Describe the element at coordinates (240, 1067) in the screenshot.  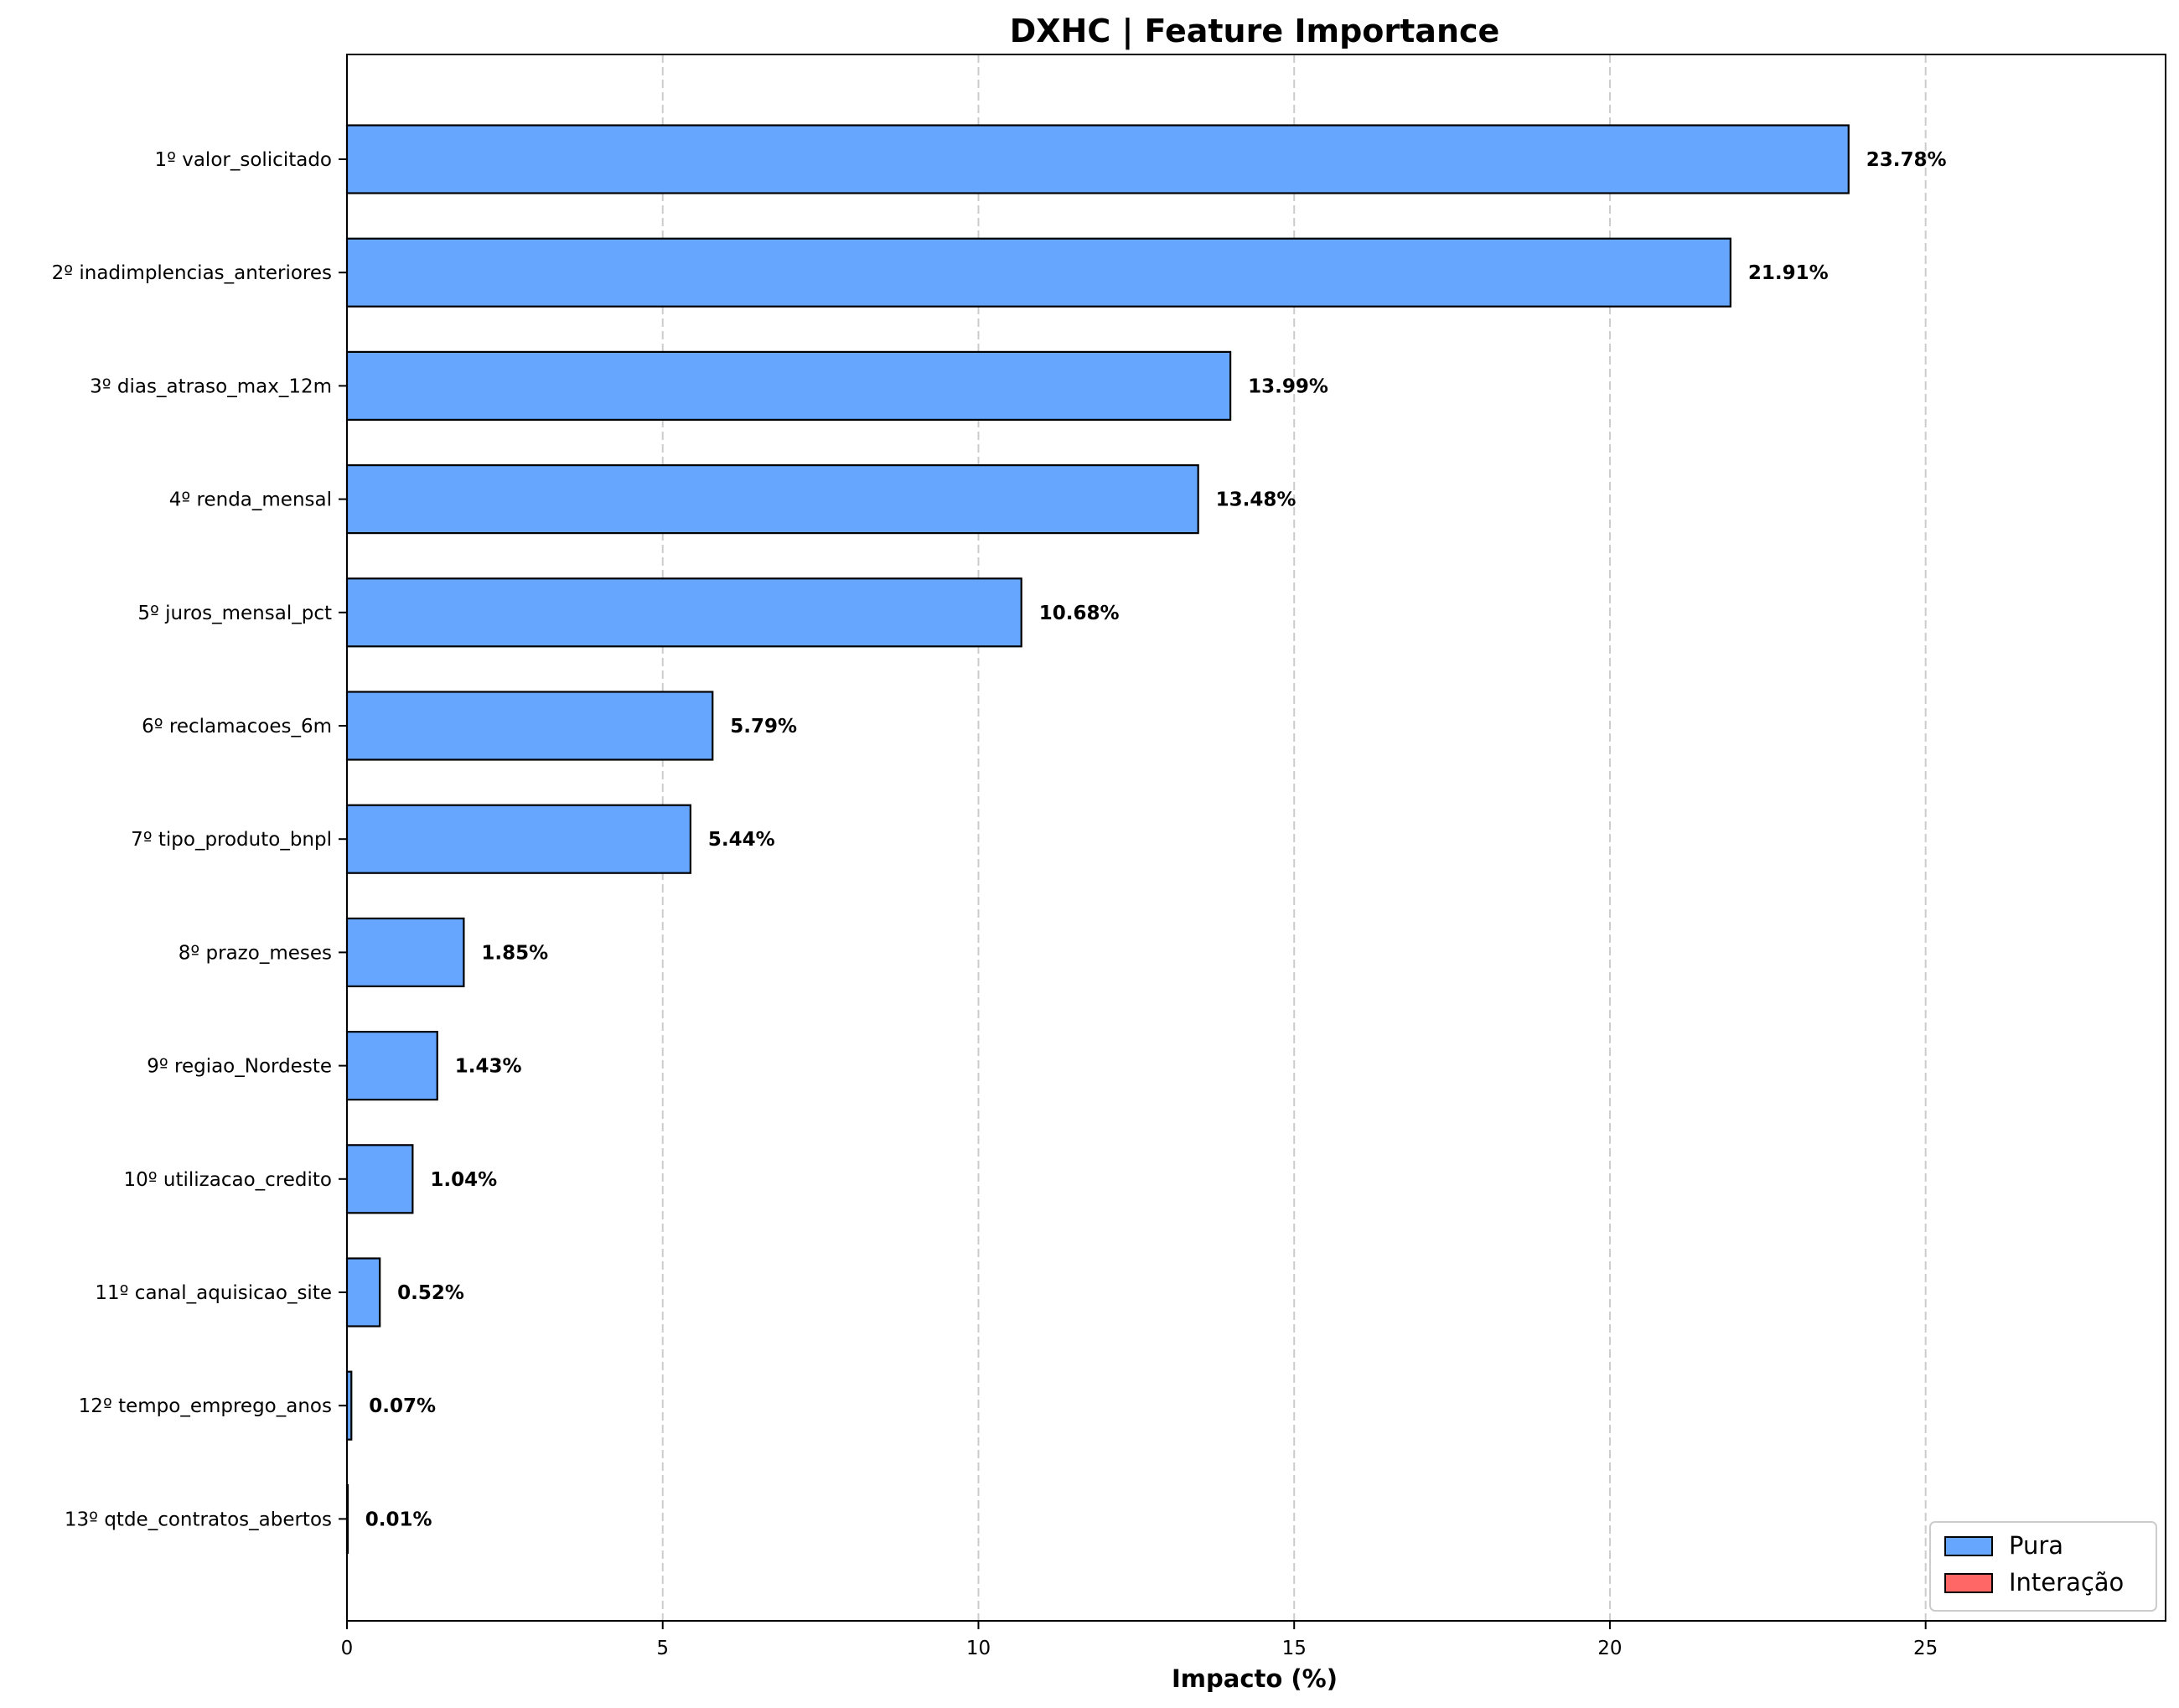
I see `y-tick-label: 9º regiao_Nordeste` at that location.